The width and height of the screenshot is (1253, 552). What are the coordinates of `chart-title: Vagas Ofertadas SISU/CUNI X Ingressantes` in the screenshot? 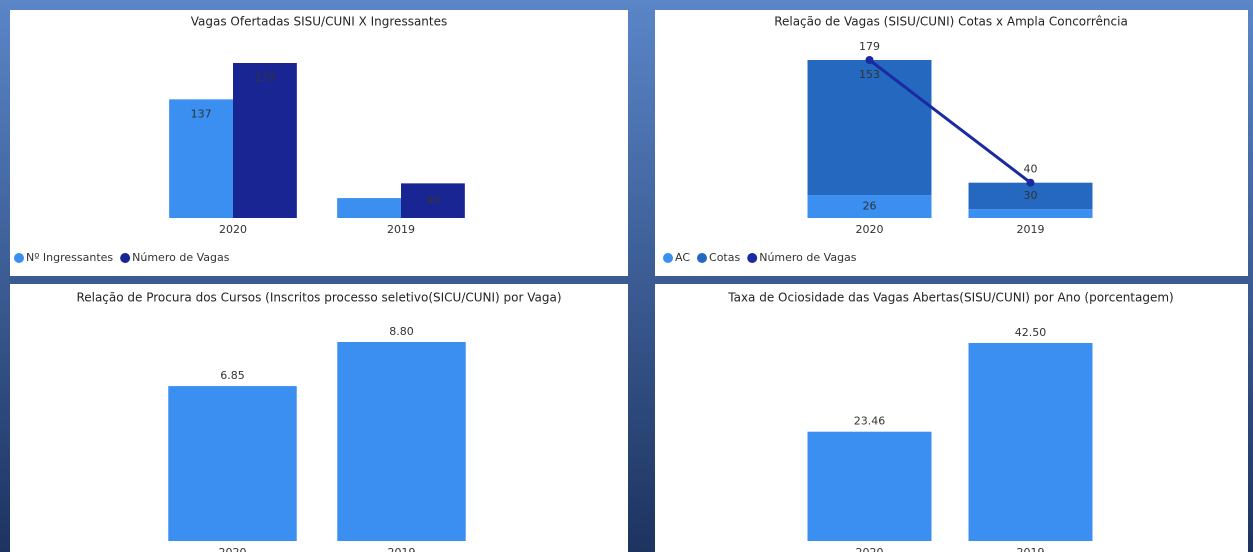 It's located at (319, 22).